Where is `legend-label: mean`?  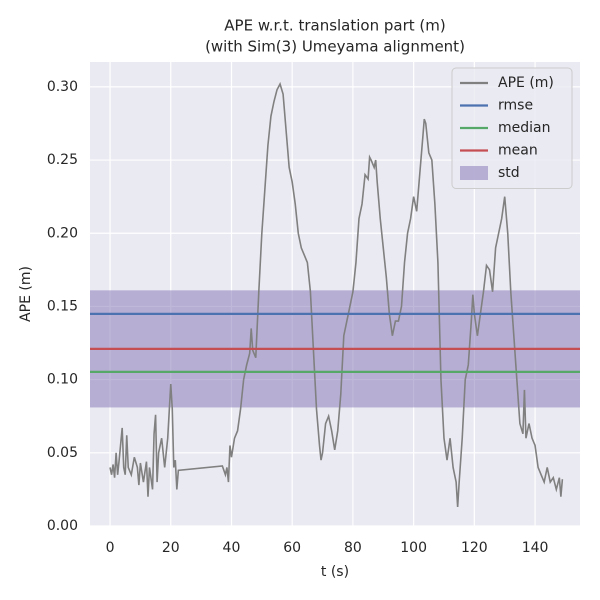 legend-label: mean is located at coordinates (518, 151).